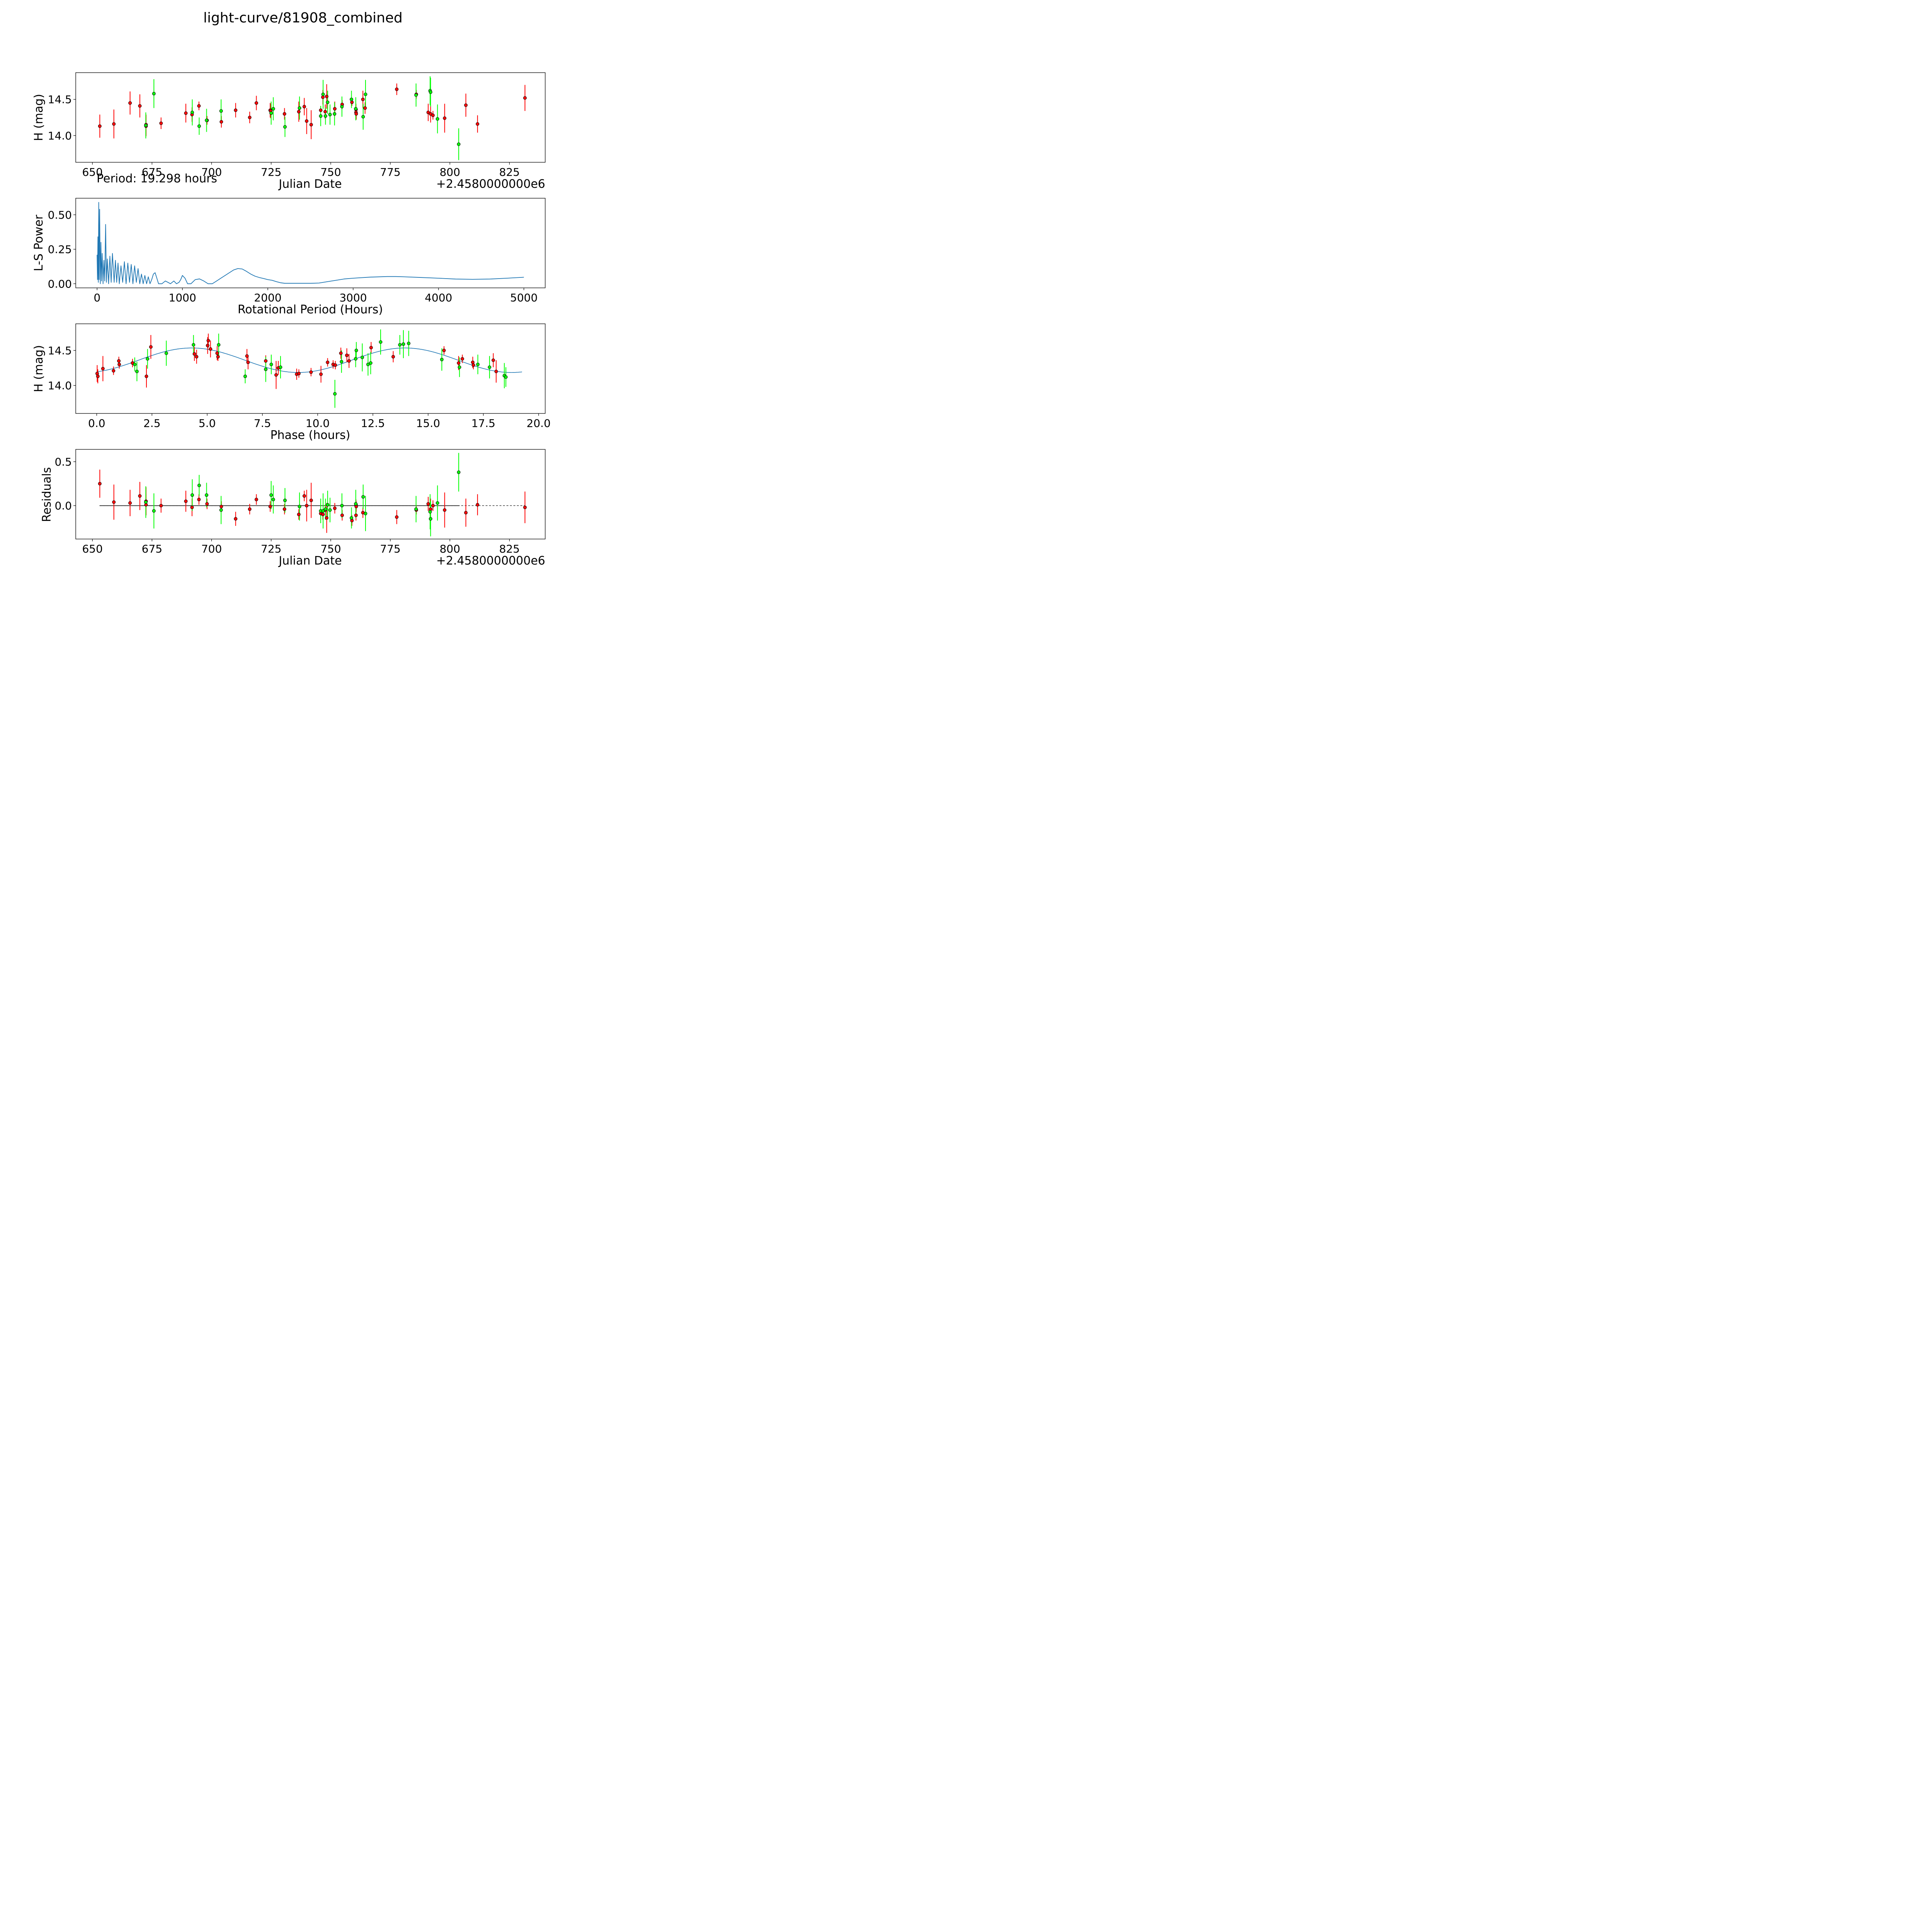 The width and height of the screenshot is (1932, 1932). What do you see at coordinates (39, 369) in the screenshot?
I see `phase-ylabel: H (mag)` at bounding box center [39, 369].